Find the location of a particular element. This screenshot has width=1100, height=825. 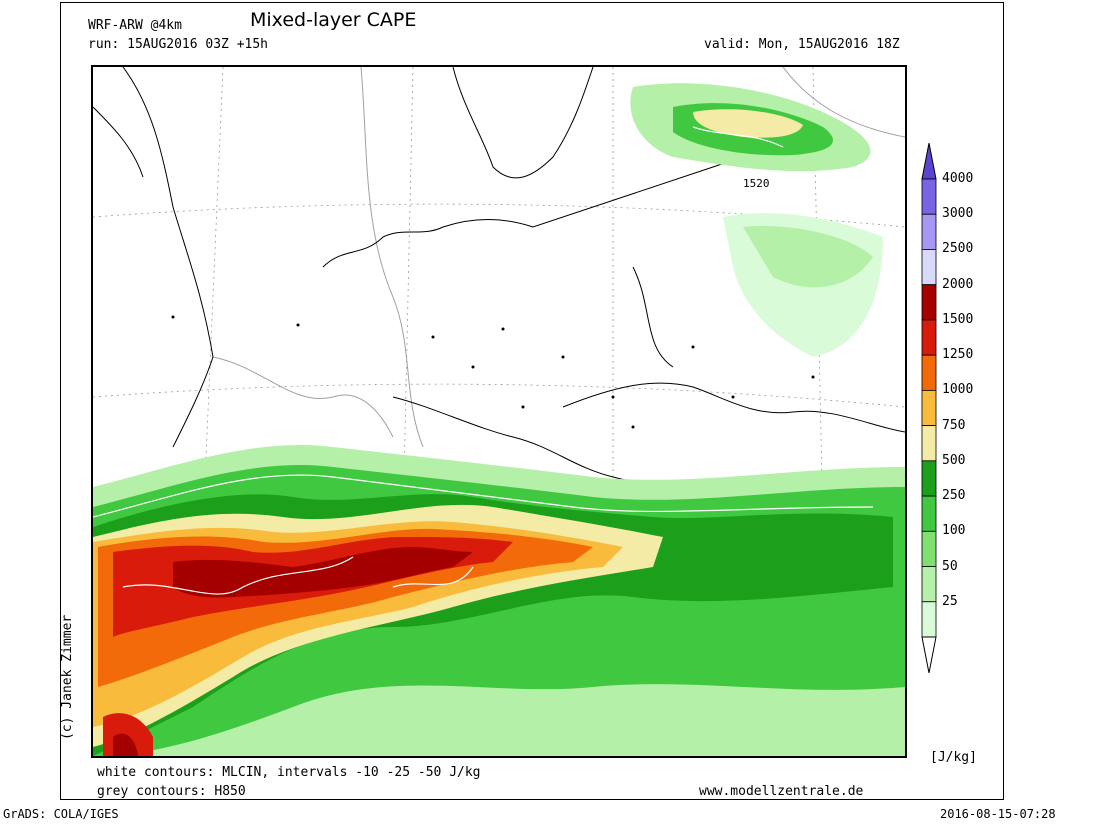

legend-label-4000: 4000 is located at coordinates (958, 178).